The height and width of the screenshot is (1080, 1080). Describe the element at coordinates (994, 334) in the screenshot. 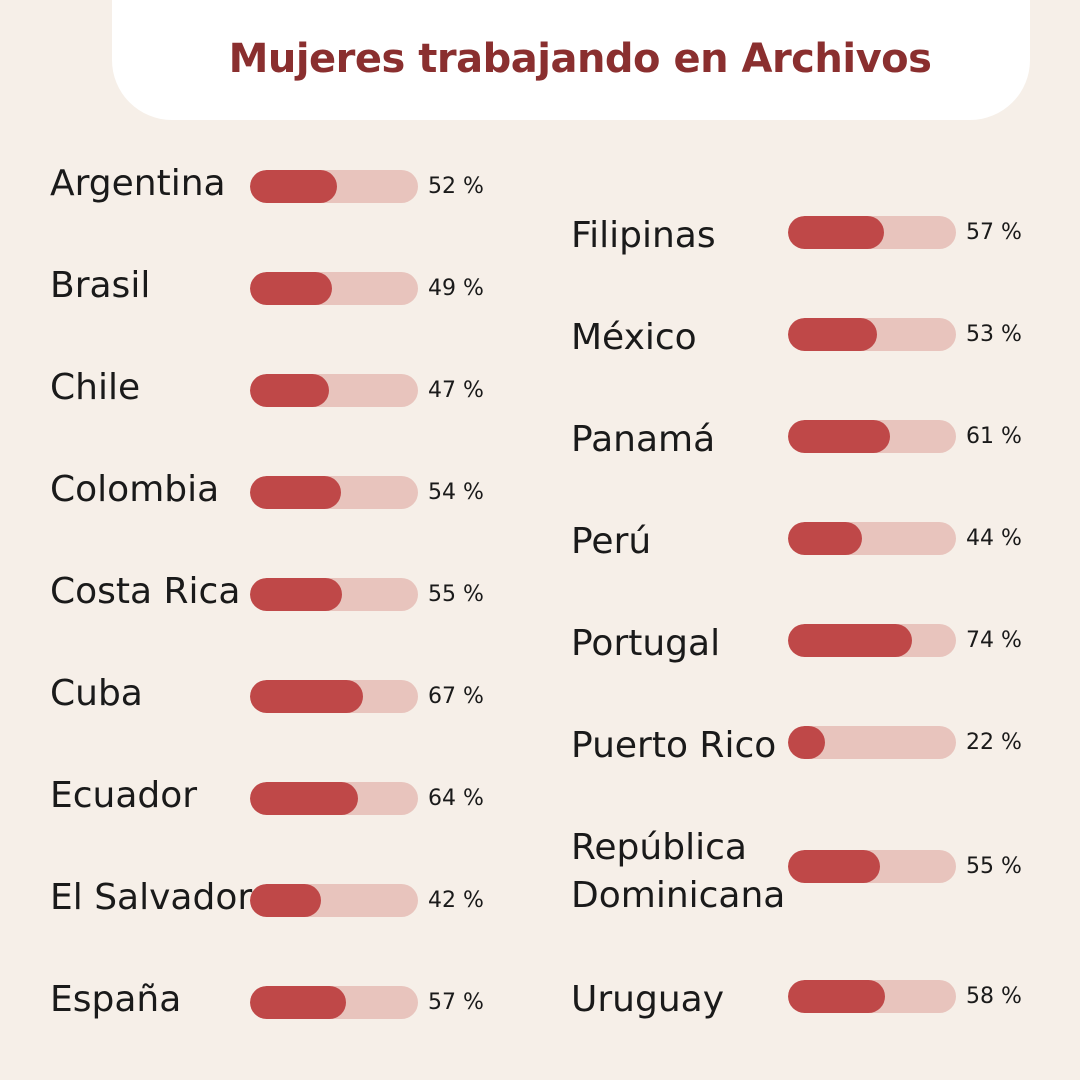

I see `data-label: 53 %` at that location.